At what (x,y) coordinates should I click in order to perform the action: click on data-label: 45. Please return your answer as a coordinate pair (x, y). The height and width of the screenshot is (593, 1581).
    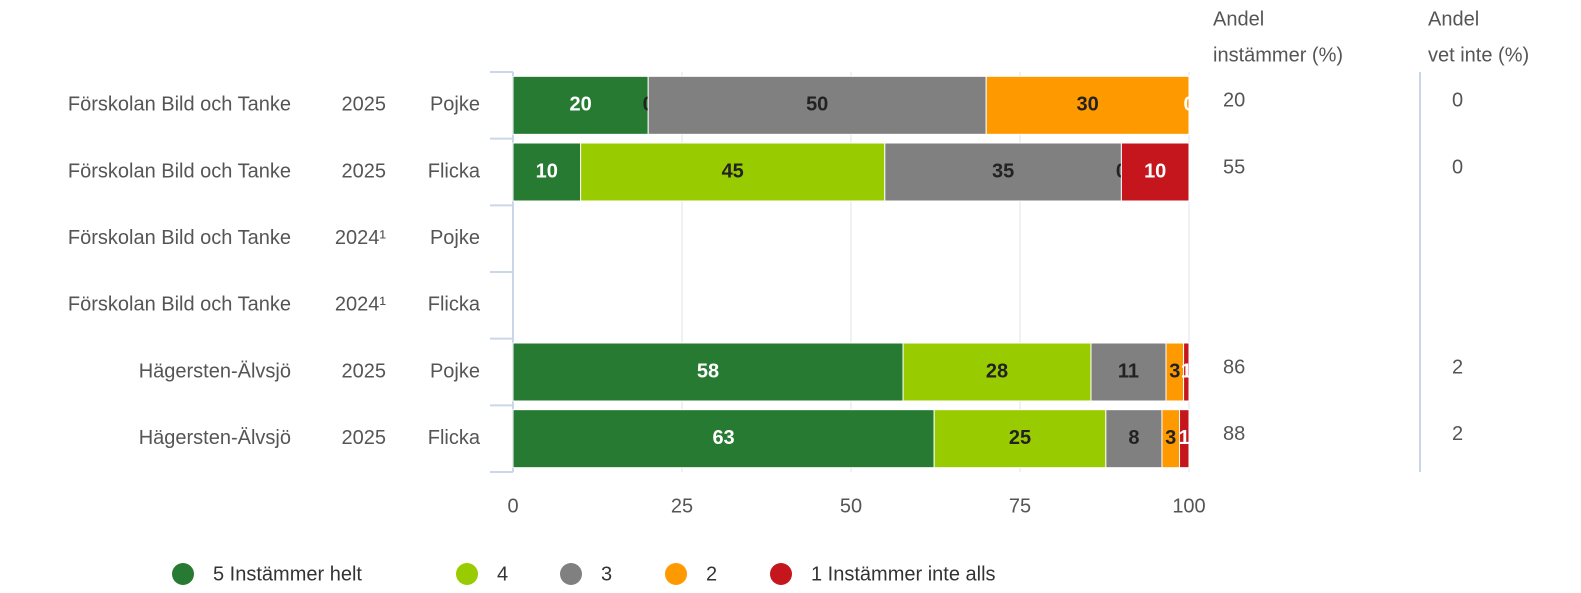
    Looking at the image, I should click on (733, 171).